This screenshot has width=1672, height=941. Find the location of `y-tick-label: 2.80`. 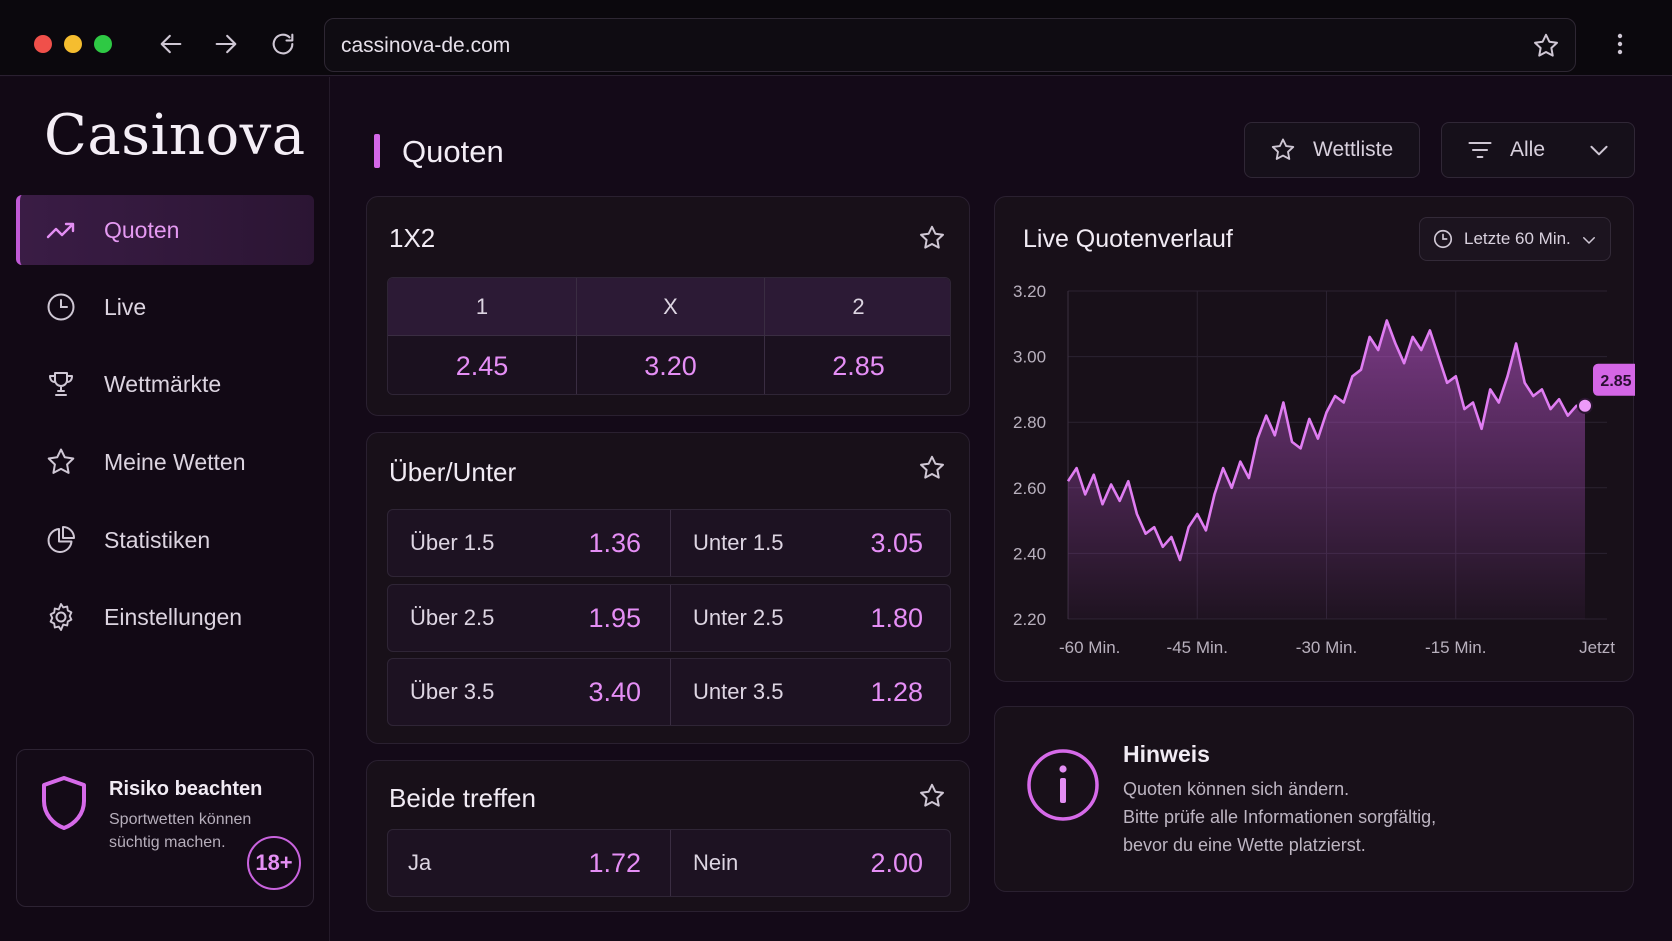

y-tick-label: 2.80 is located at coordinates (1029, 422).